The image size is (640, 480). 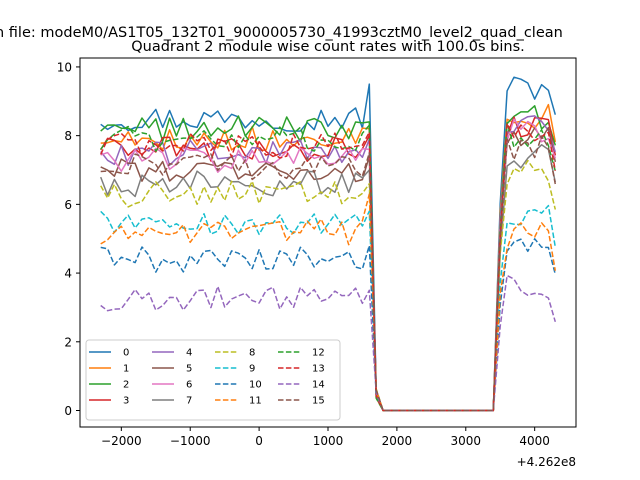 What do you see at coordinates (68, 136) in the screenshot?
I see `y-tick-label: 8` at bounding box center [68, 136].